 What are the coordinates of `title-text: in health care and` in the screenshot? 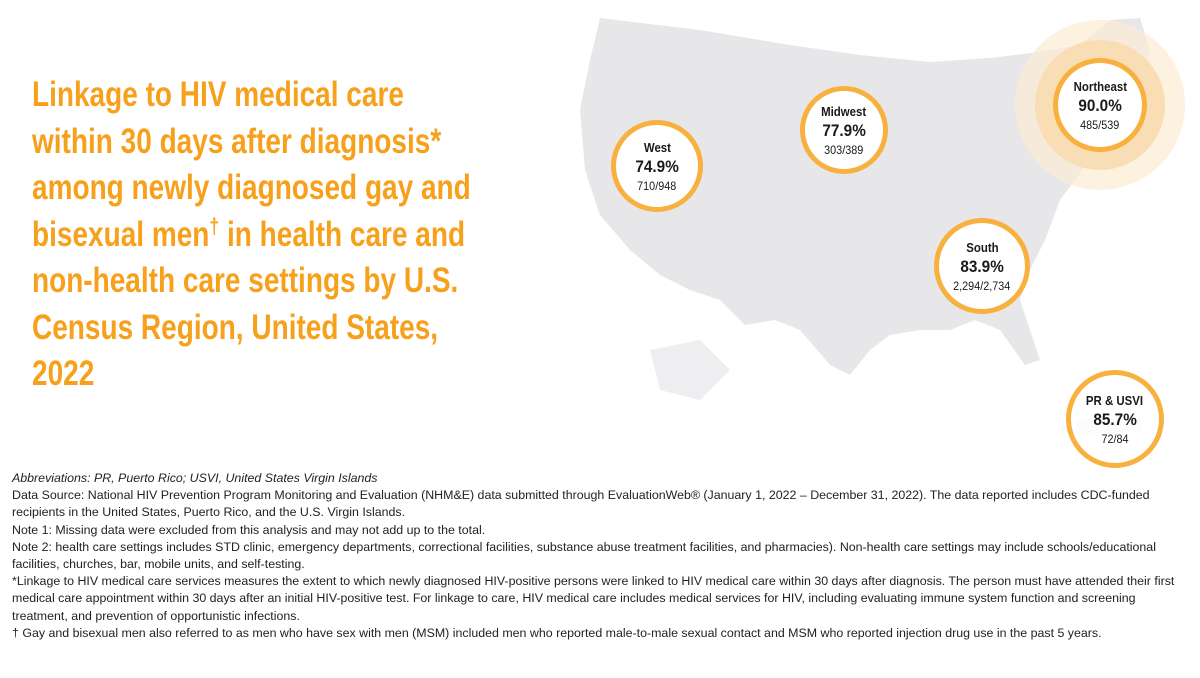 It's located at (346, 234).